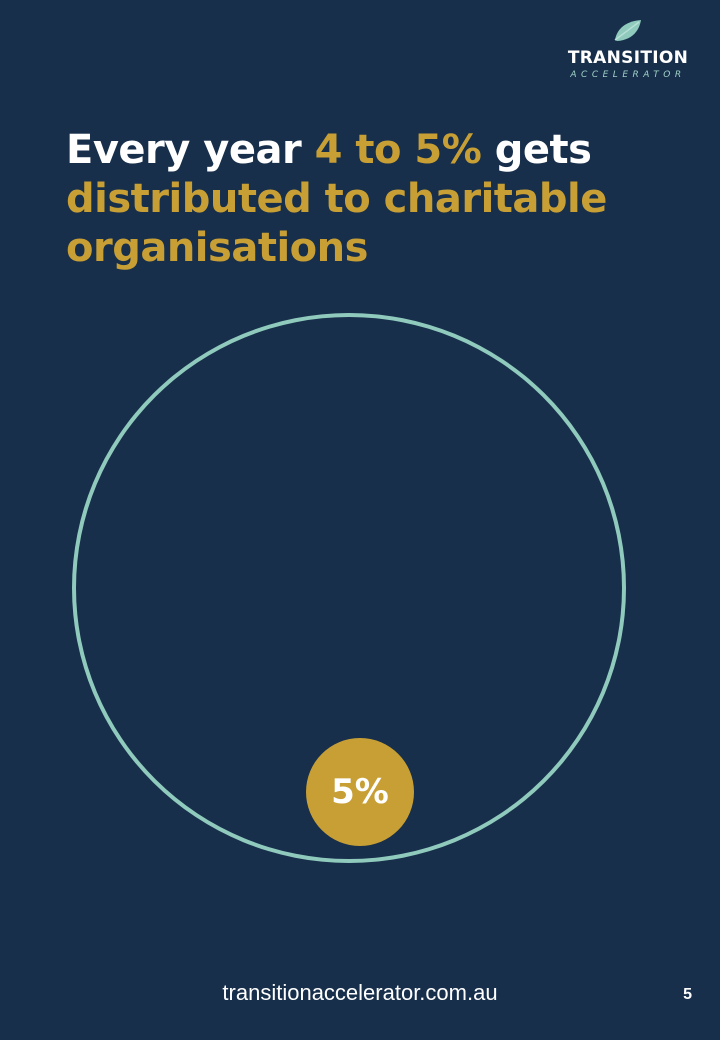 The height and width of the screenshot is (1040, 720). Describe the element at coordinates (628, 31) in the screenshot. I see `leaf-icon` at that location.